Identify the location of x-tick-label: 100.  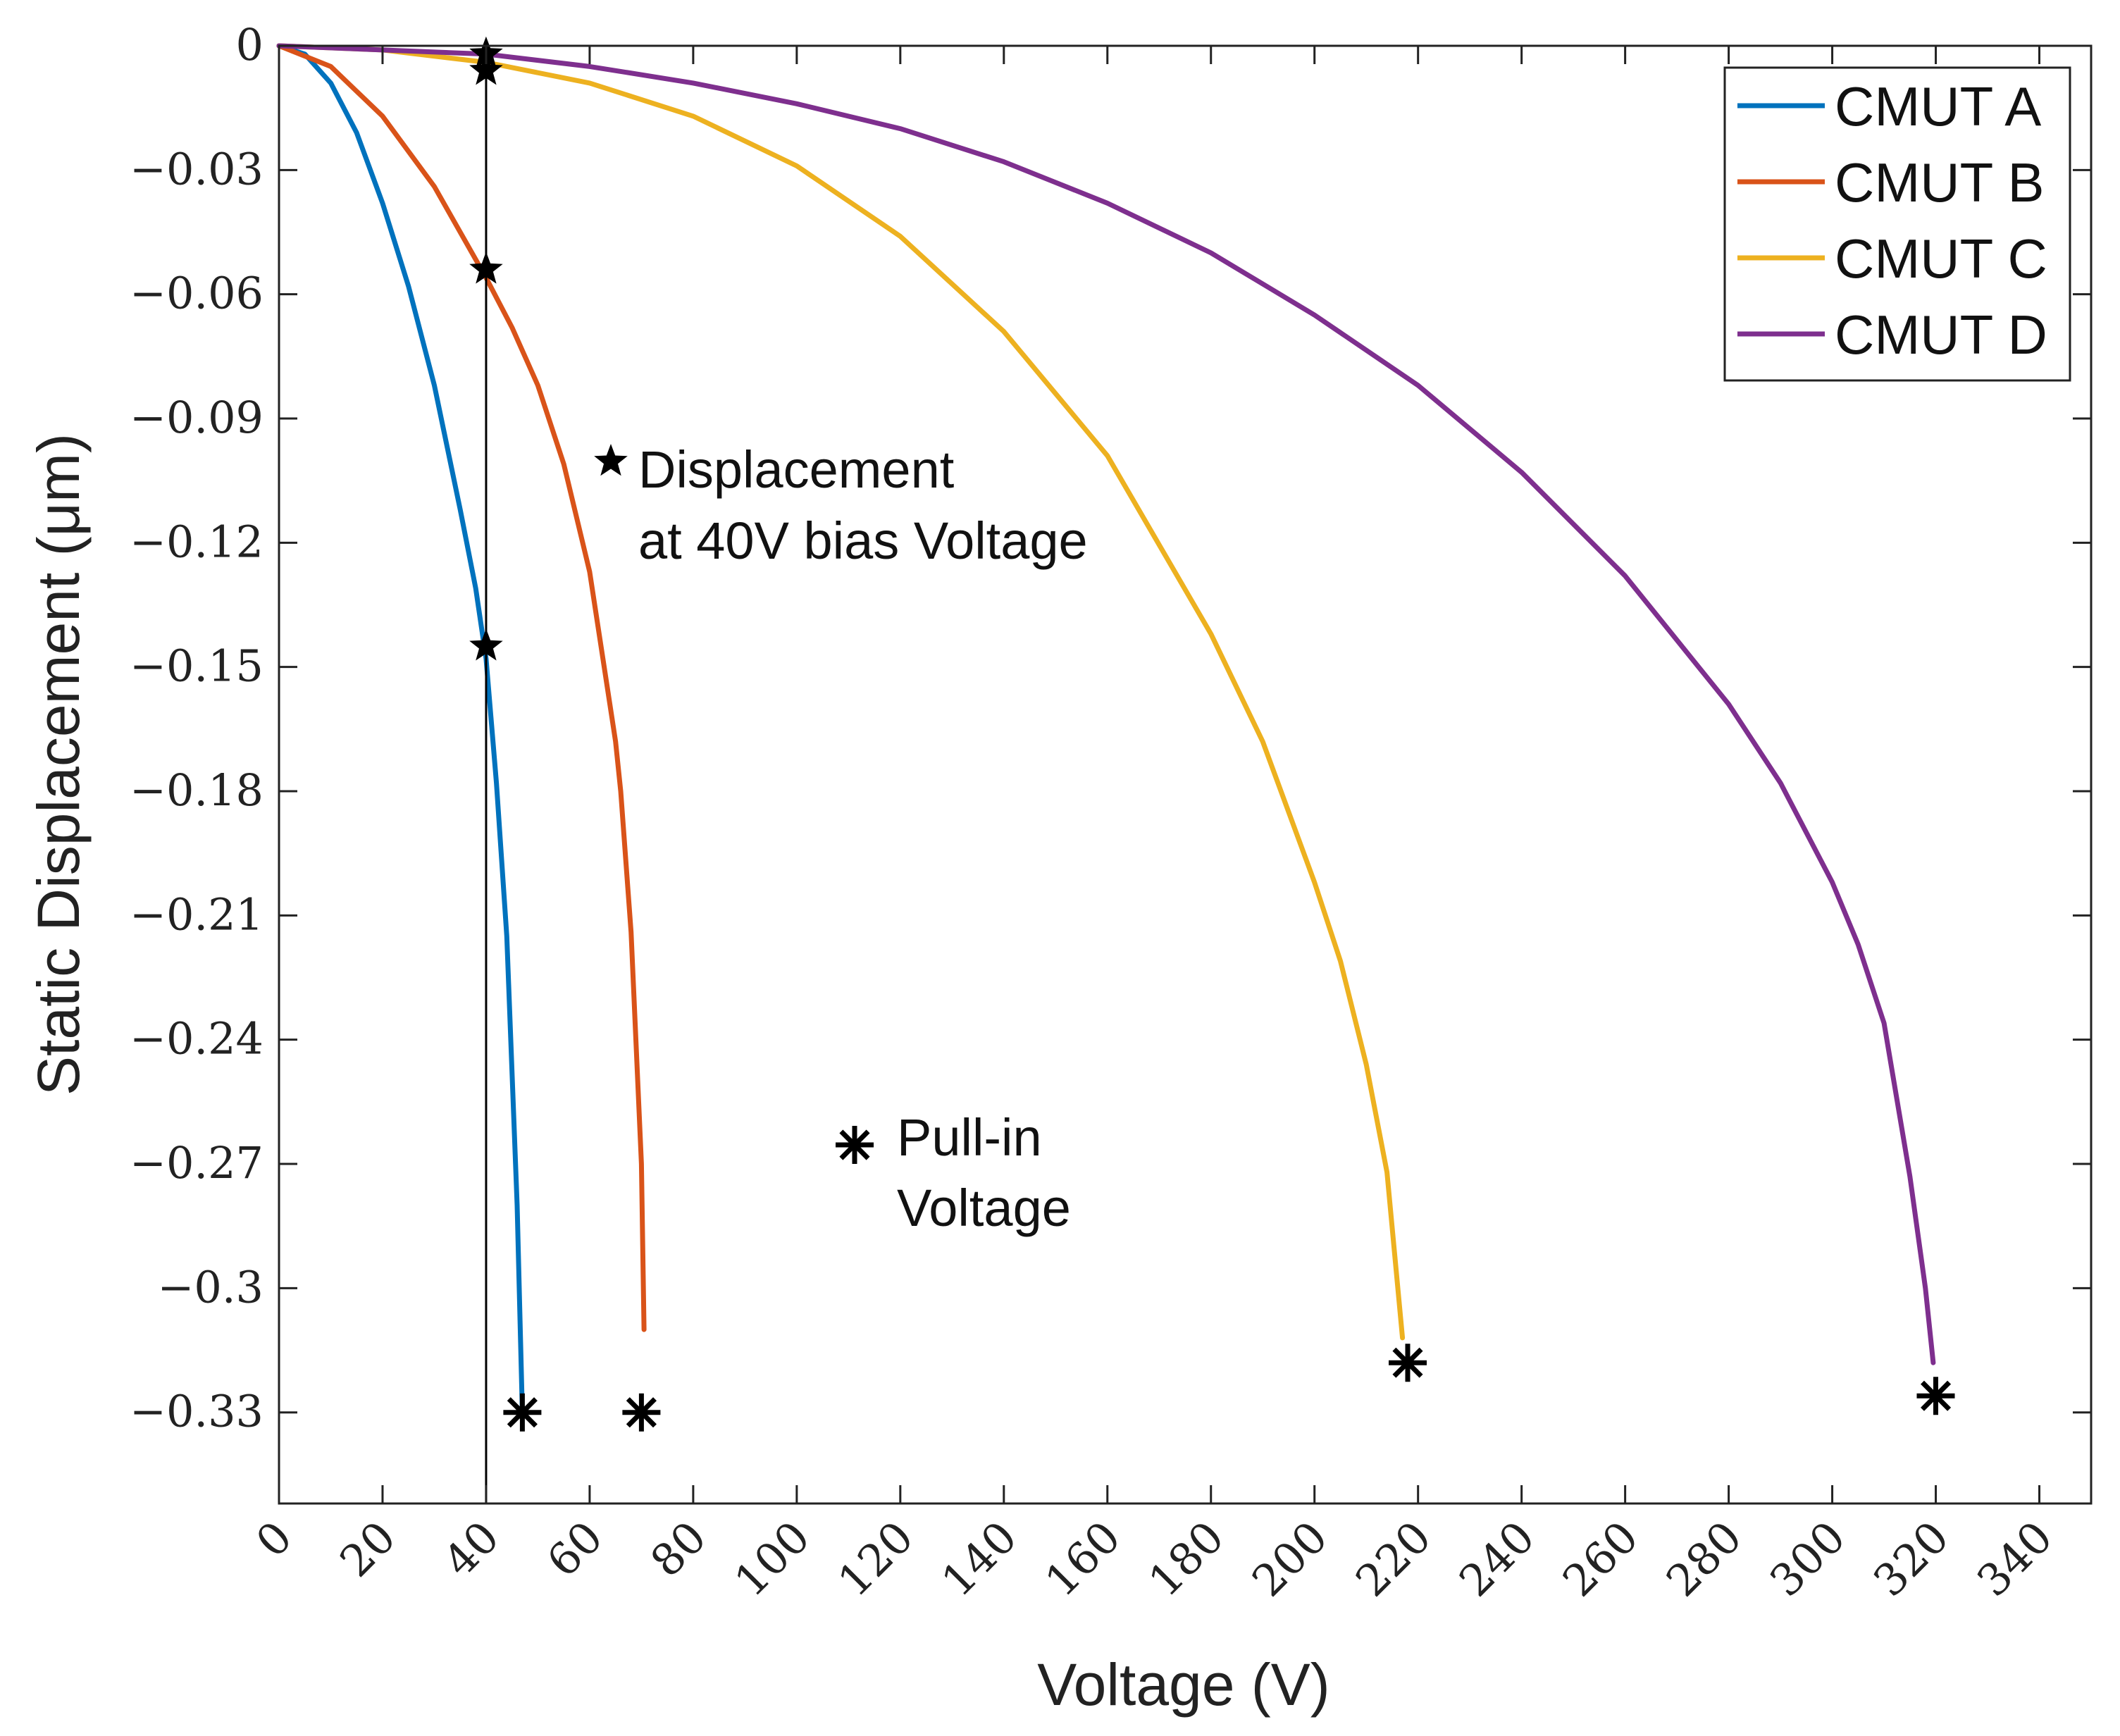
(771, 1558).